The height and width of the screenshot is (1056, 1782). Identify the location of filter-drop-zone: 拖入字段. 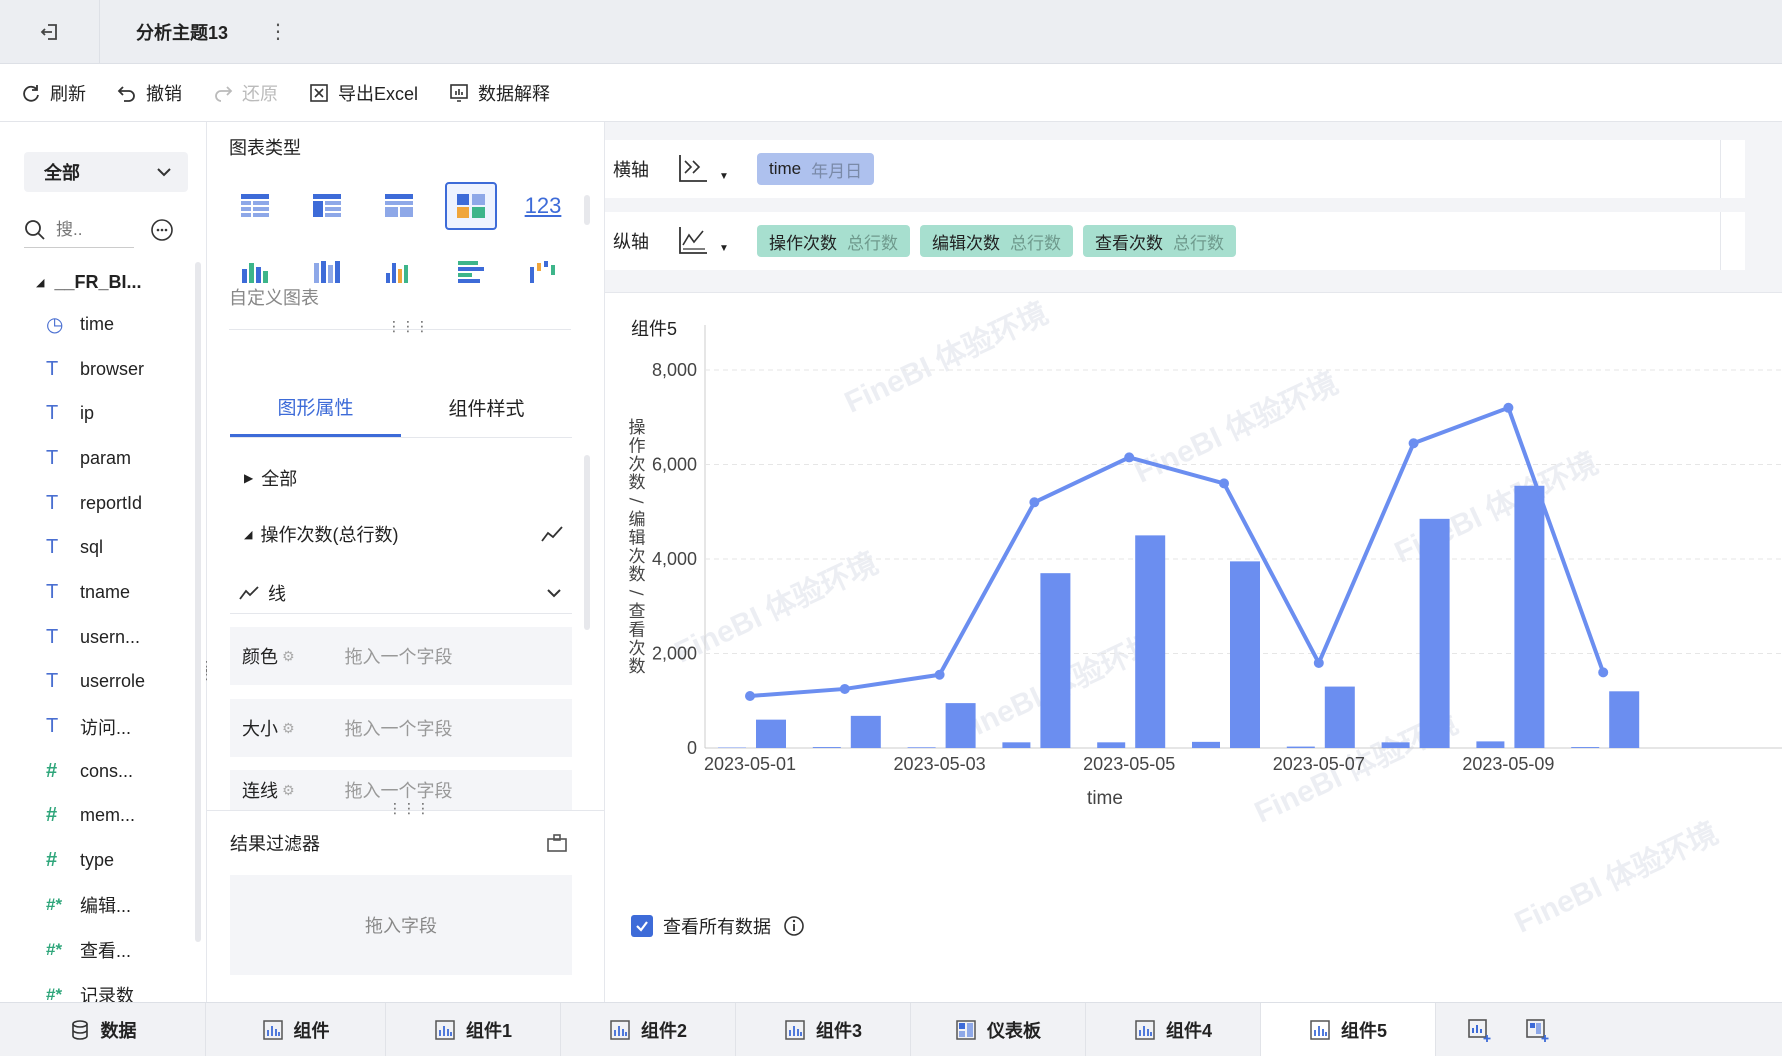
(401, 925).